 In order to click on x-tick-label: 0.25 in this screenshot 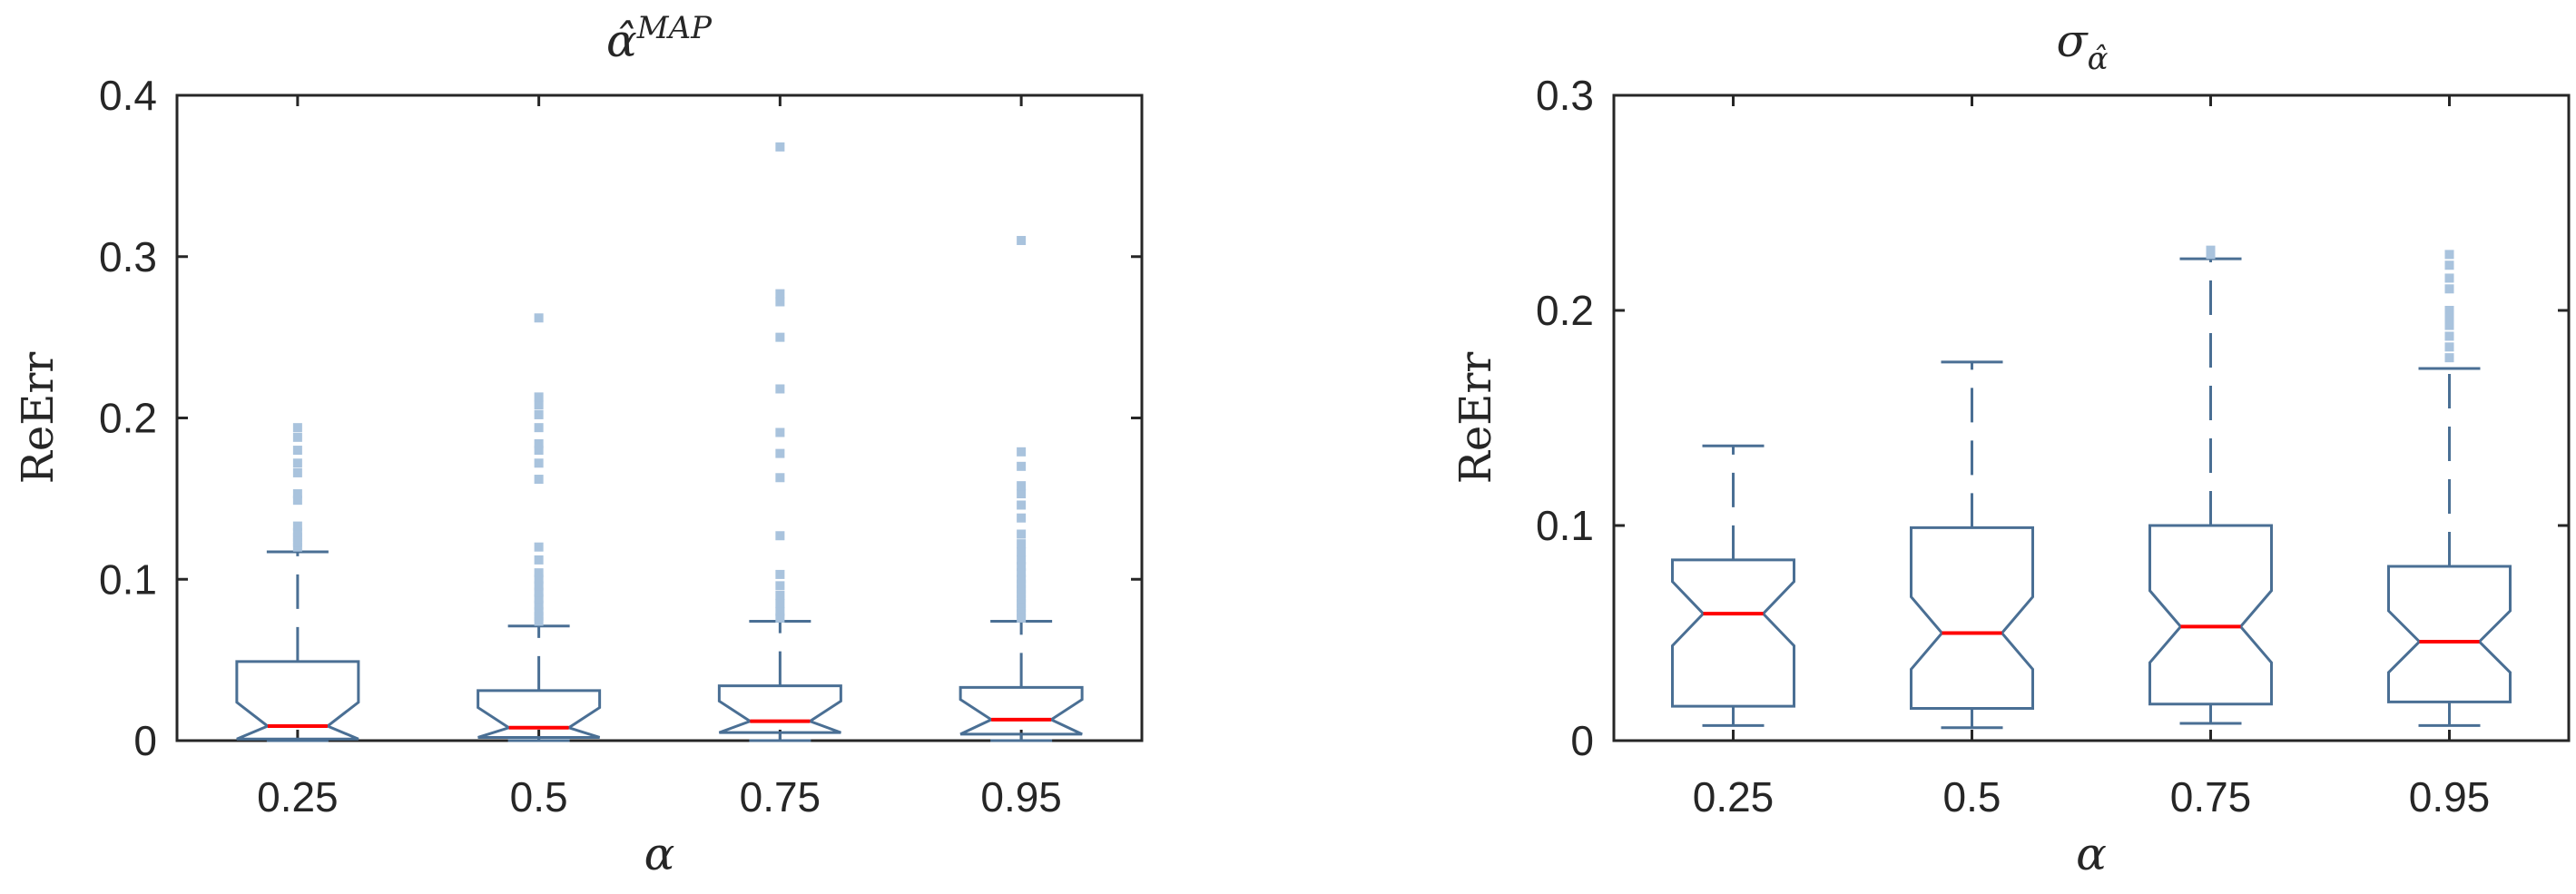, I will do `click(1734, 796)`.